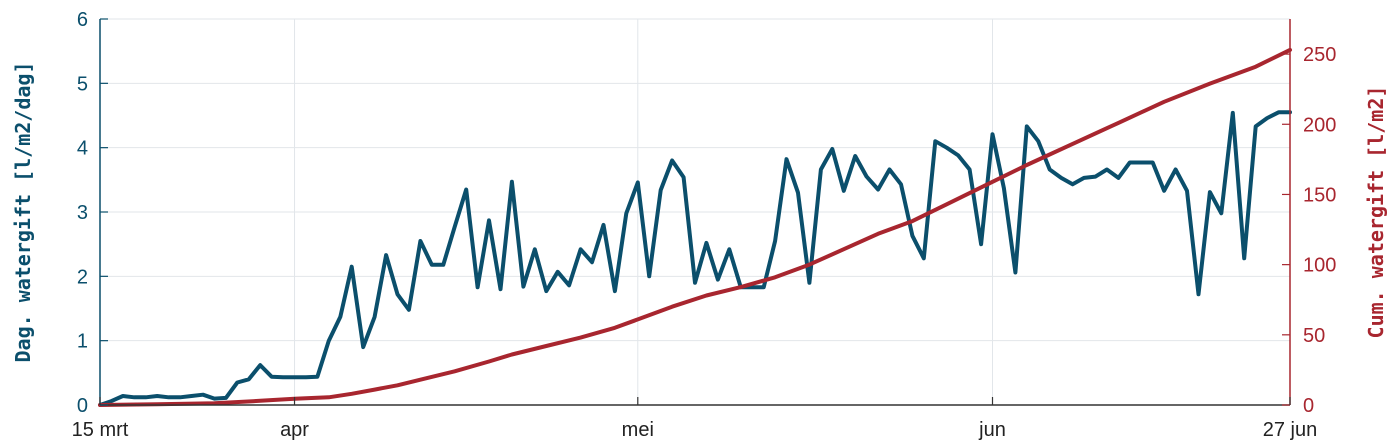  What do you see at coordinates (1290, 430) in the screenshot?
I see `x-tick-label: 27 jun` at bounding box center [1290, 430].